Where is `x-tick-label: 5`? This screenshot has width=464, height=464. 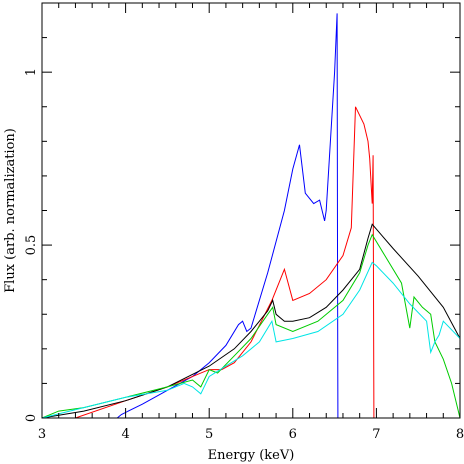 x-tick-label: 5 is located at coordinates (209, 434).